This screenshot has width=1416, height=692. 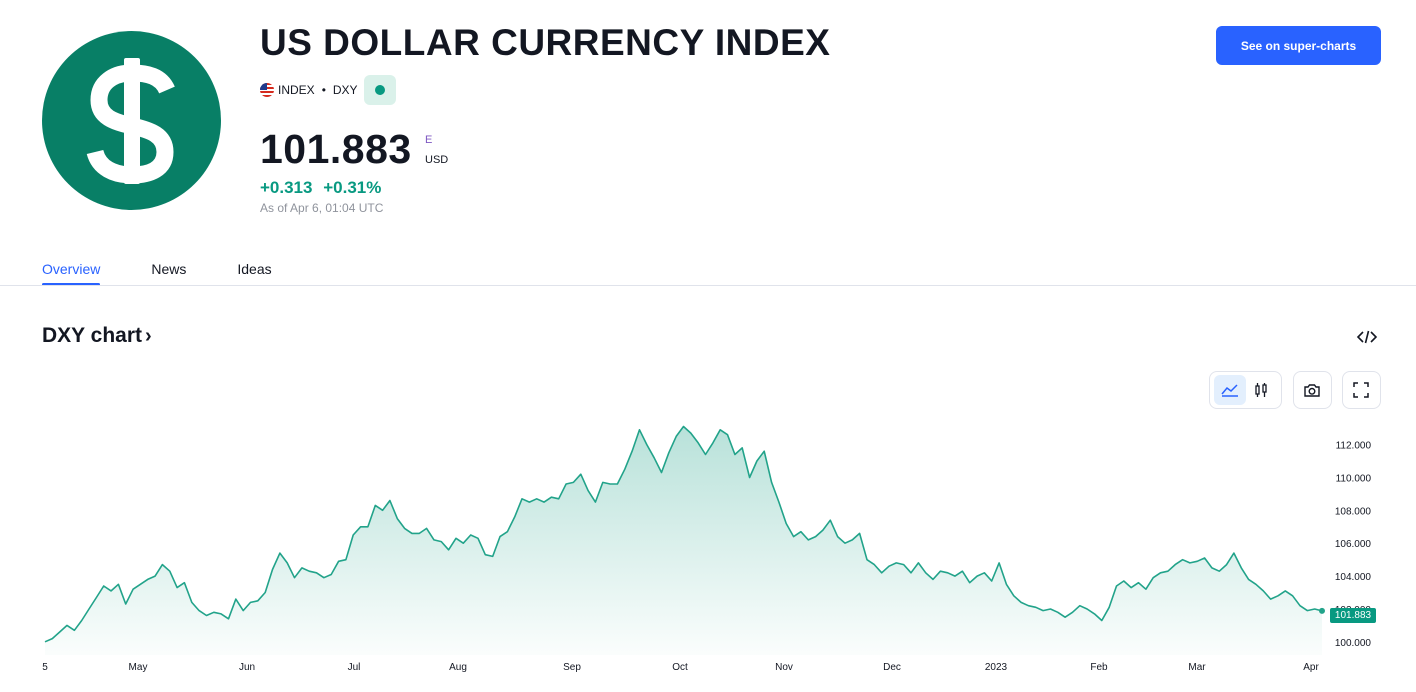 I want to click on logo, so click(x=131, y=120).